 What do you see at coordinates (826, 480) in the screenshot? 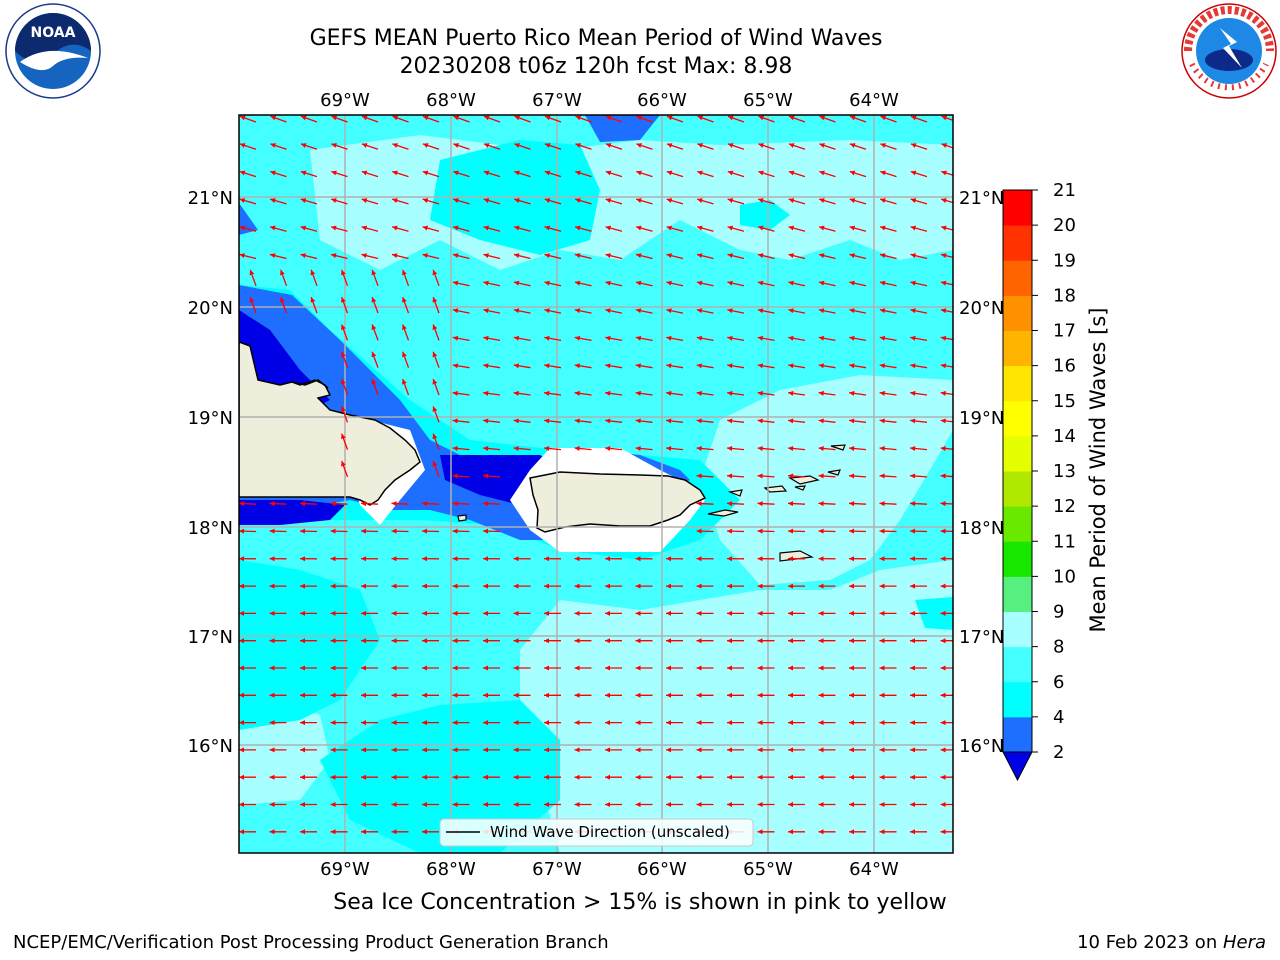
I see `contour-8-9-east` at bounding box center [826, 480].